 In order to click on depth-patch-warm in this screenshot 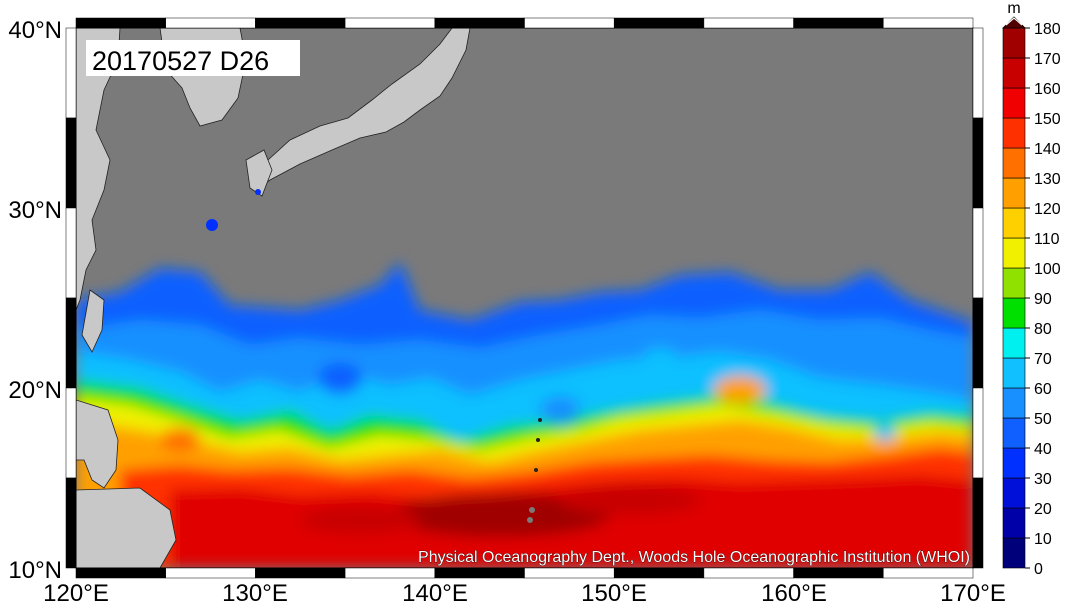, I will do `click(740, 390)`.